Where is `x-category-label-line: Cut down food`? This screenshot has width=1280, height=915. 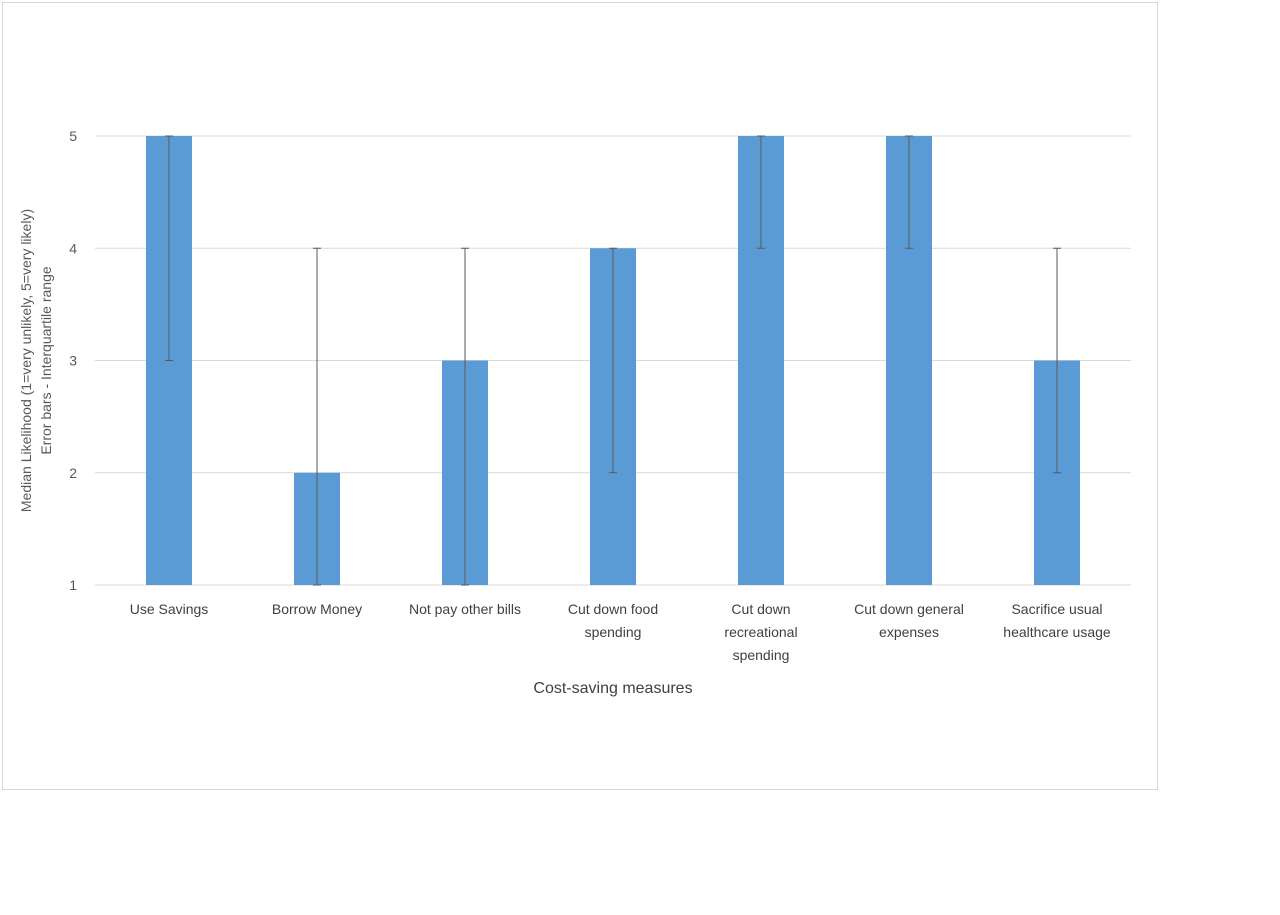
x-category-label-line: Cut down food is located at coordinates (613, 609).